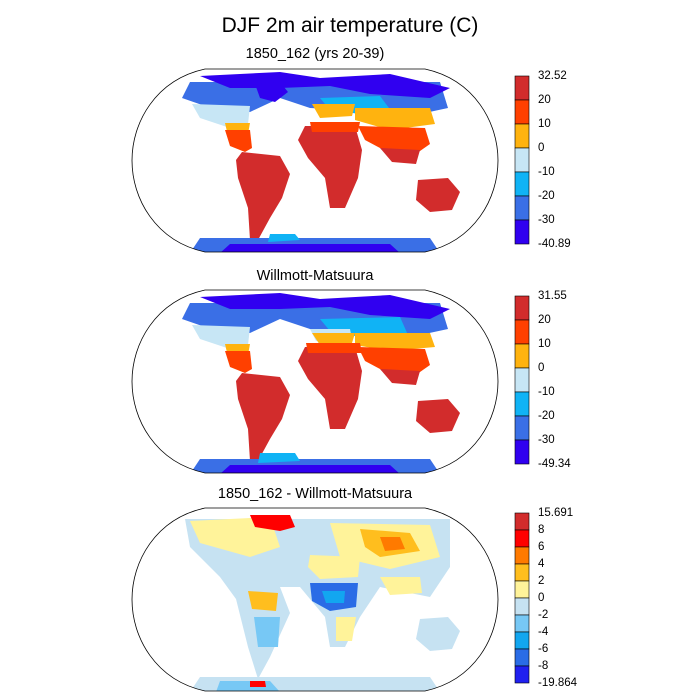 This screenshot has height=700, width=700. I want to click on colorbar-label: 15.691, so click(556, 513).